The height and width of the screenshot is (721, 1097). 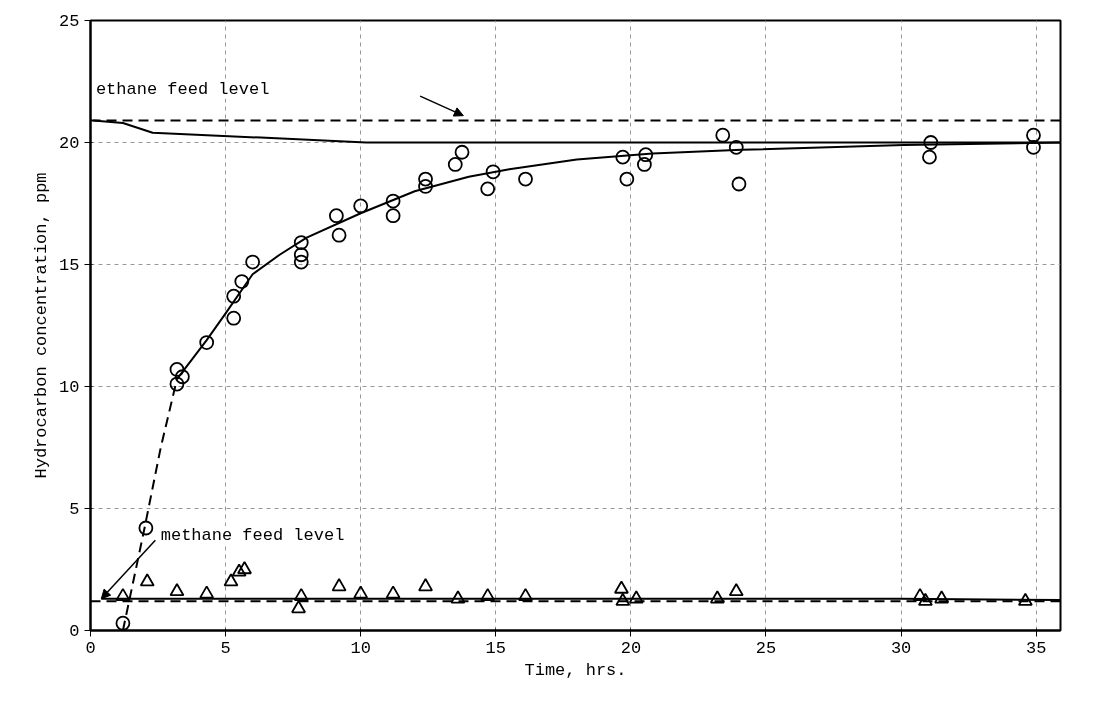 I want to click on y-tick-label: 20, so click(x=69, y=143).